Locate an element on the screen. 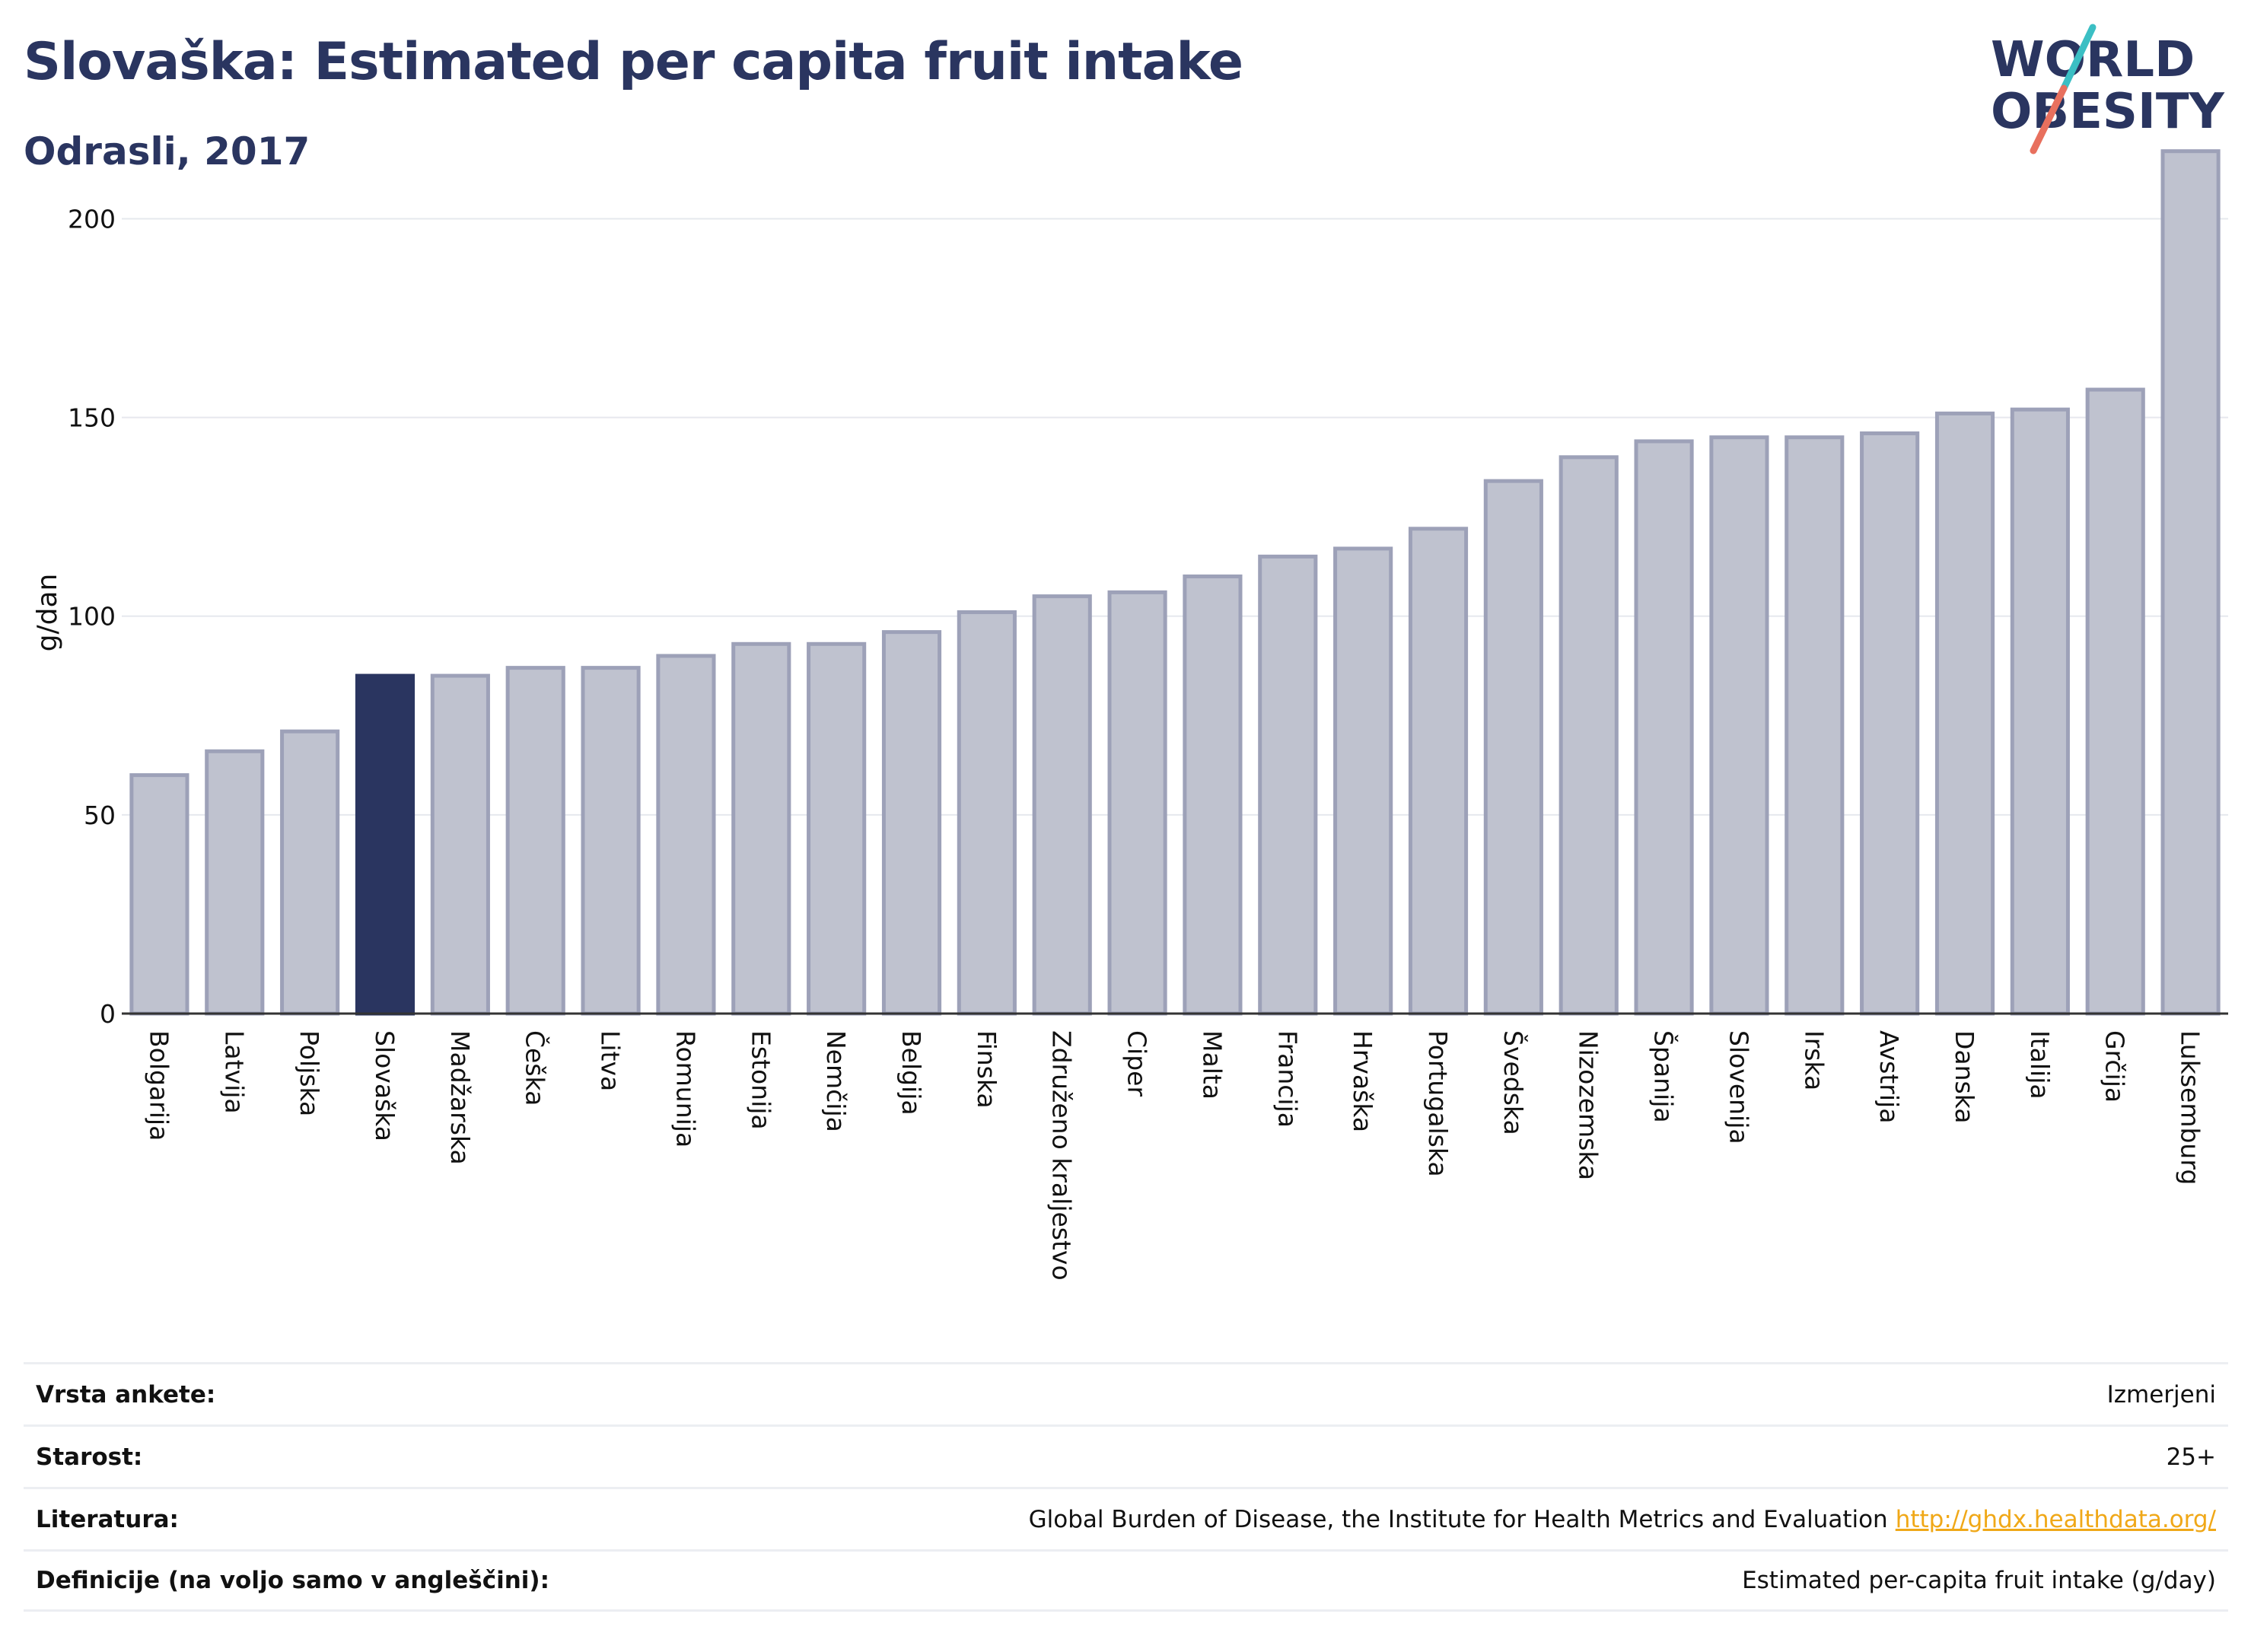 This screenshot has width=2251, height=1652. x-tick-label: Grčija is located at coordinates (2115, 1066).